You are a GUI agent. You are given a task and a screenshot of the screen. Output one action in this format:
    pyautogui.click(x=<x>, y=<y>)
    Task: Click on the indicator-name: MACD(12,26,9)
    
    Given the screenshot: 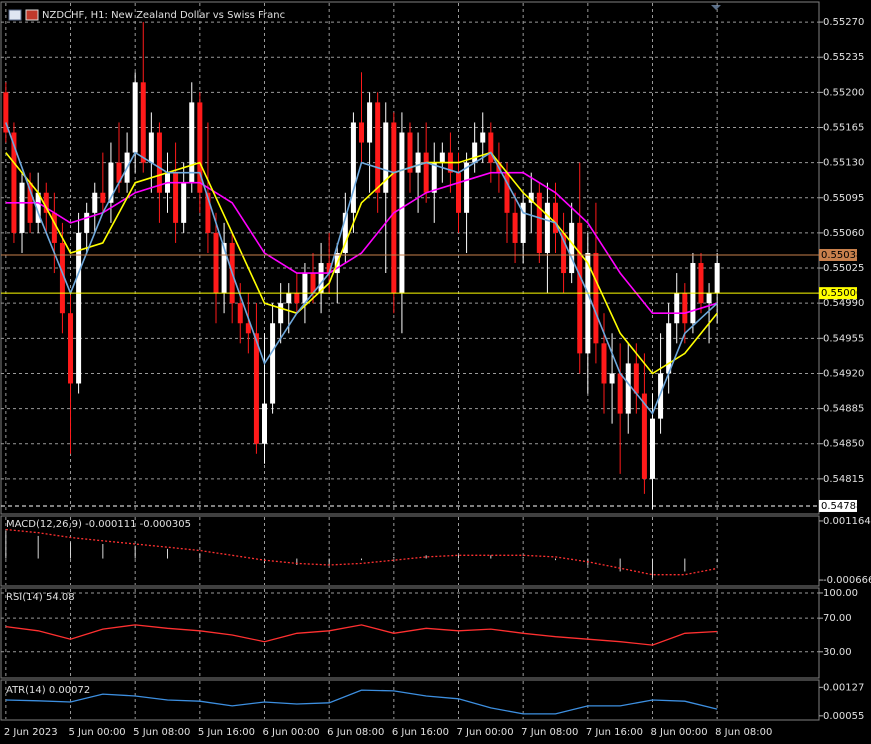 What is the action you would take?
    pyautogui.click(x=44, y=524)
    